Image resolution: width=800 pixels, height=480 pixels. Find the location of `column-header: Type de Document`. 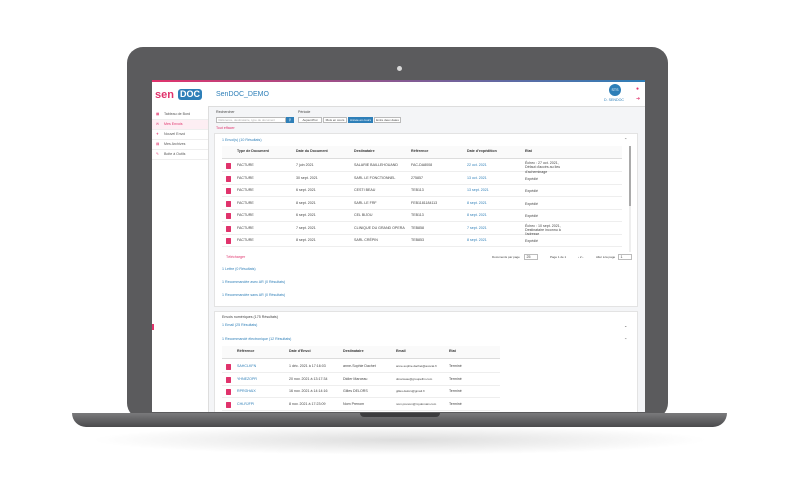

column-header: Type de Document is located at coordinates (253, 151).